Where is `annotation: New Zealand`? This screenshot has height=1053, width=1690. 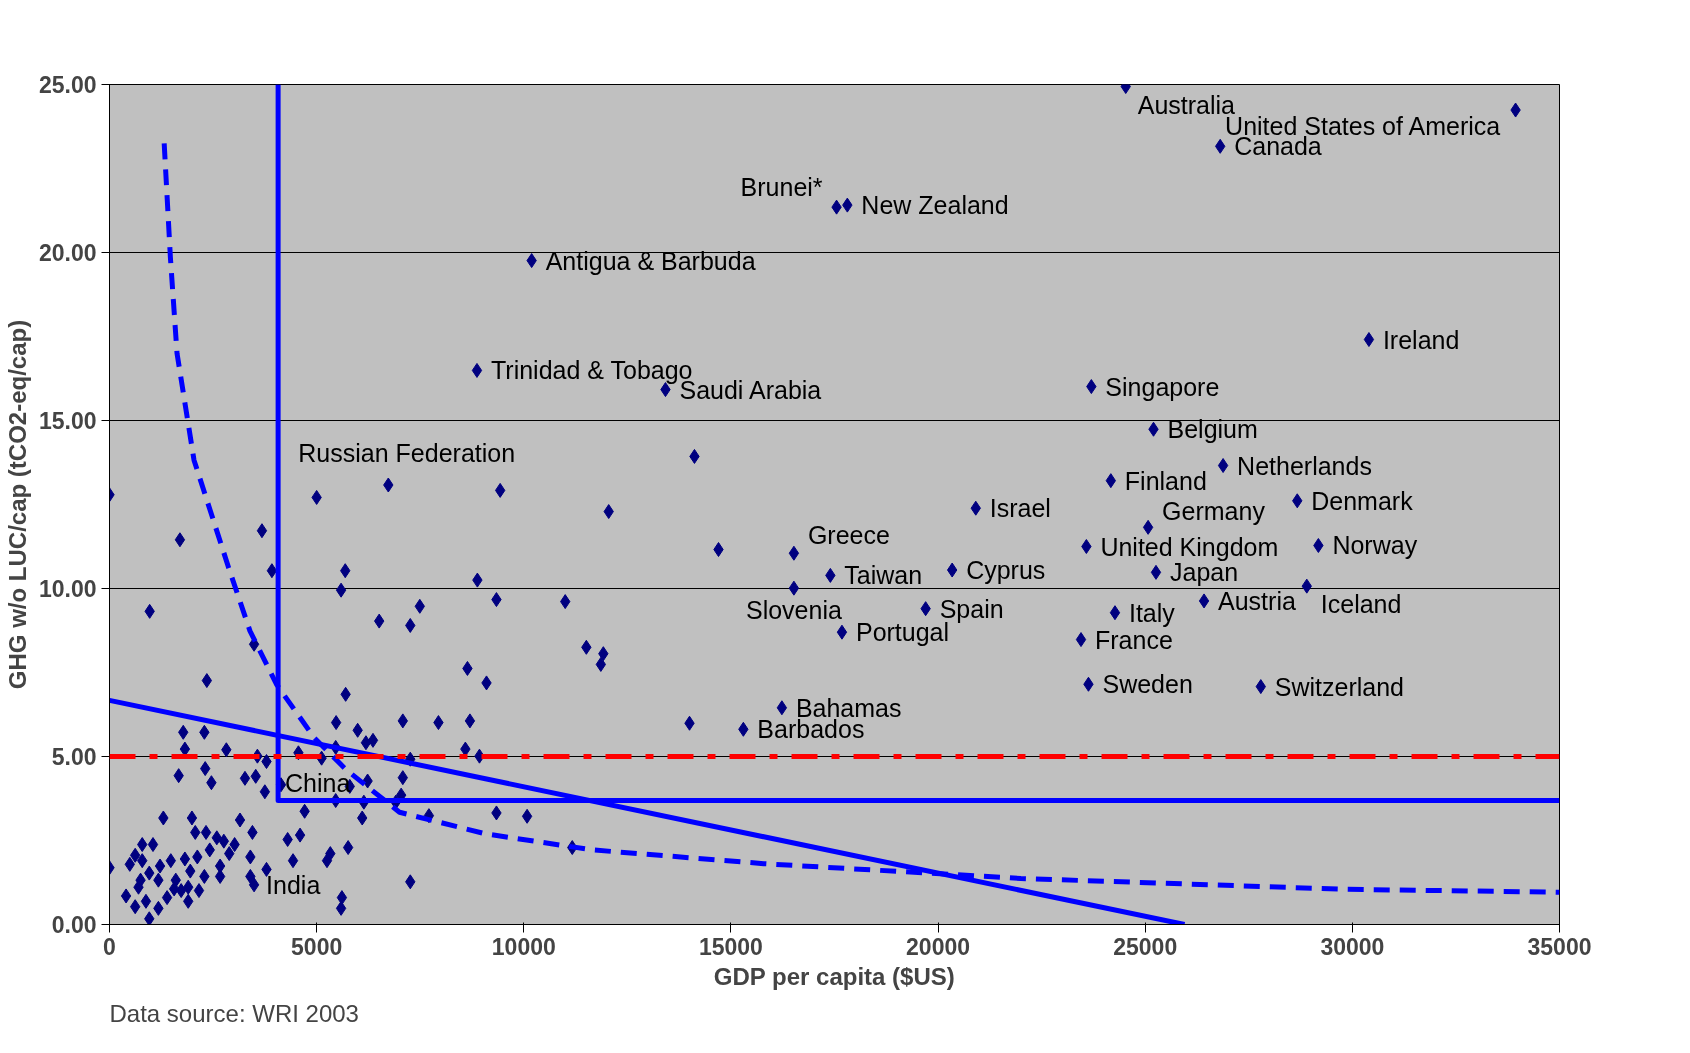
annotation: New Zealand is located at coordinates (935, 205).